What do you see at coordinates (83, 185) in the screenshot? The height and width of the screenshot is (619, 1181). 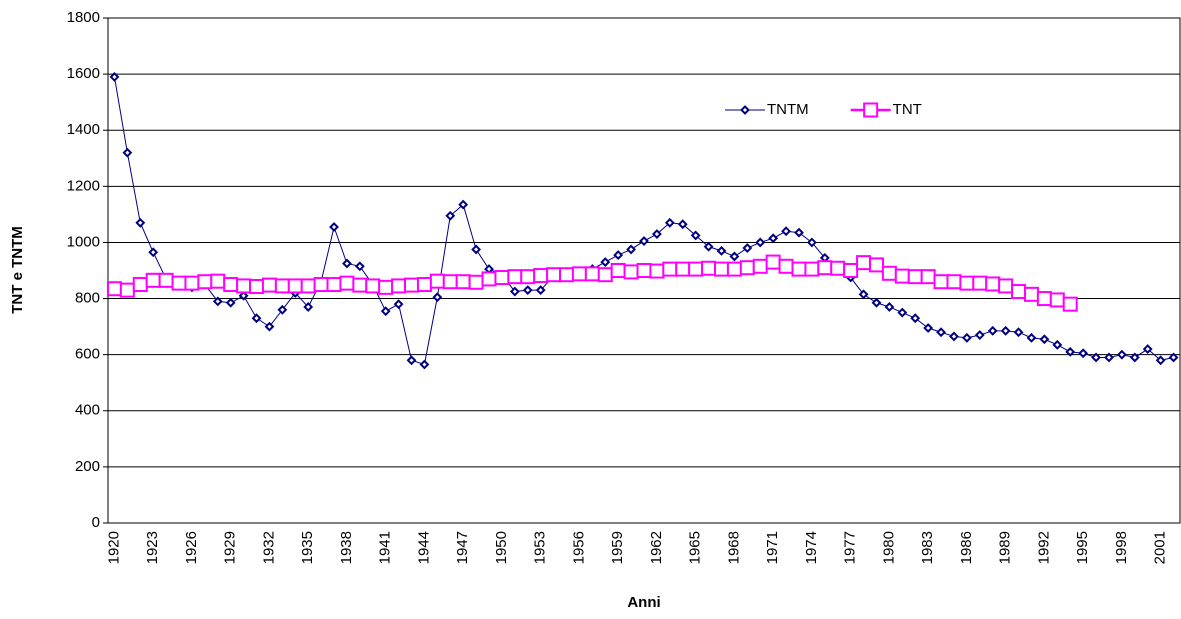 I see `y-tick-label: 1200` at bounding box center [83, 185].